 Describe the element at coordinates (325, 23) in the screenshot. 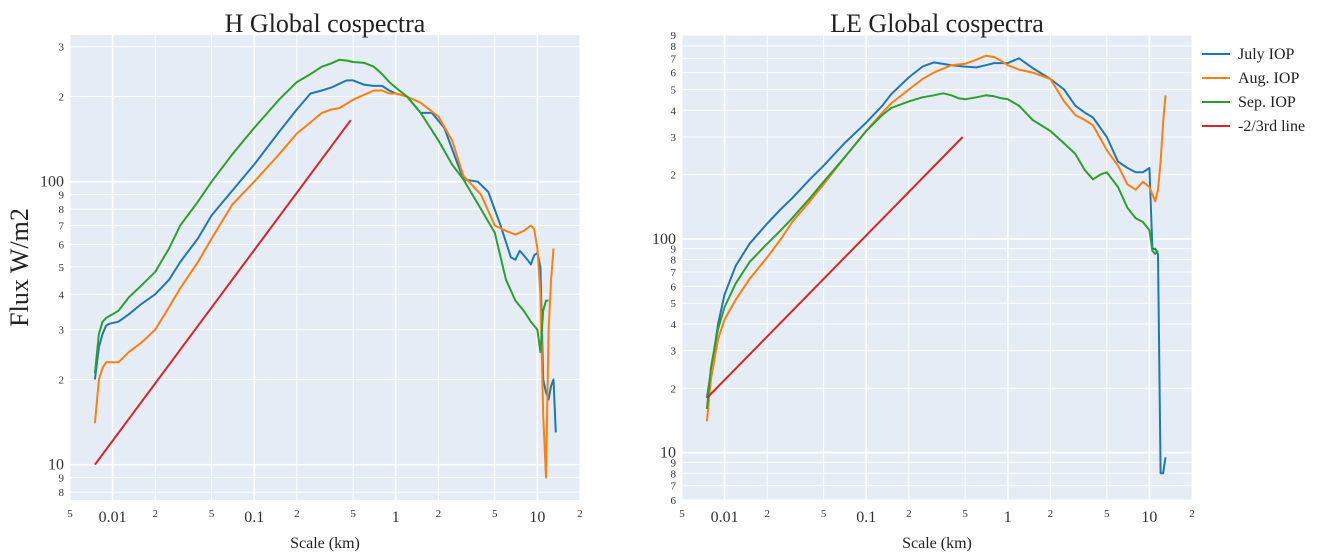

I see `chart-title: H Global cospectra` at that location.